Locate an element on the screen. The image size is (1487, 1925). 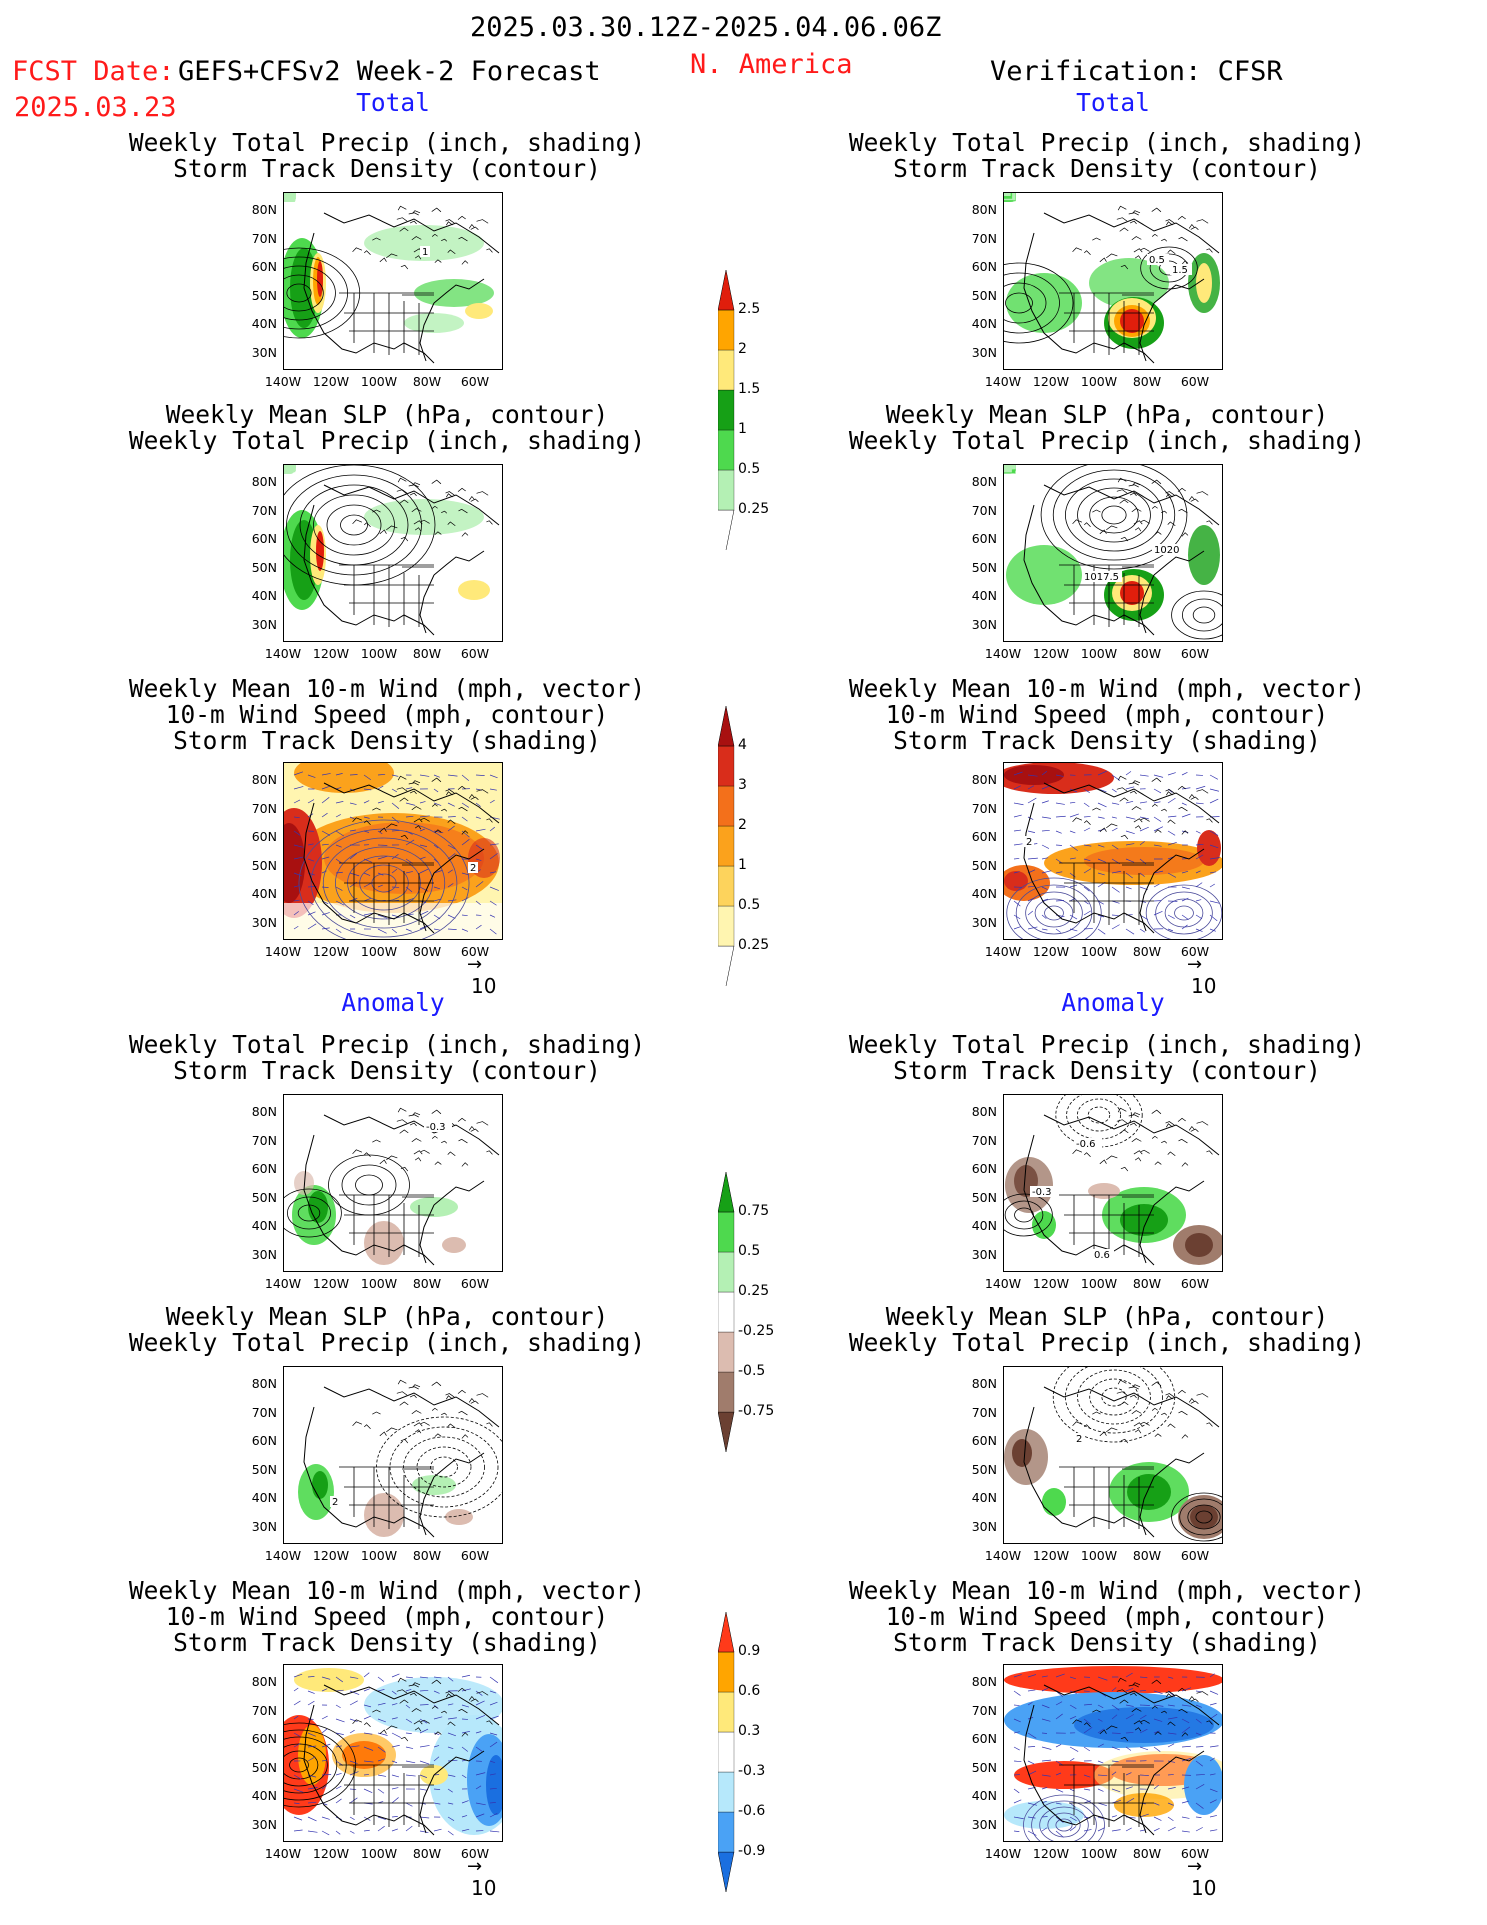
colorbar-precip-total: 0.25 0.5 1 1.5 2 2.5 is located at coordinates (743, 412).